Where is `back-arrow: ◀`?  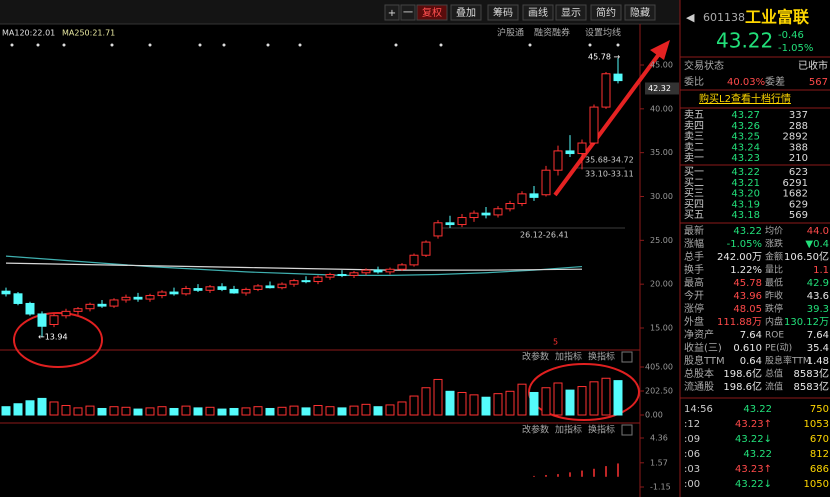 back-arrow: ◀ is located at coordinates (690, 17).